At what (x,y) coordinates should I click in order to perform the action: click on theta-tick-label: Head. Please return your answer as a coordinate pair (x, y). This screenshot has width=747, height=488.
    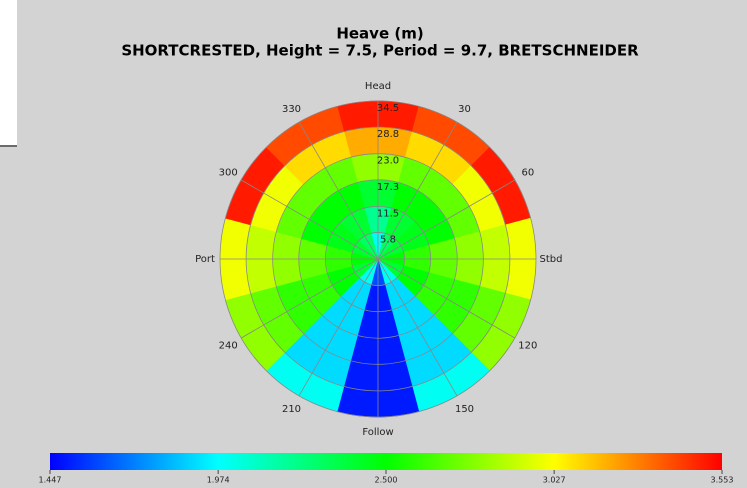
    Looking at the image, I should click on (378, 86).